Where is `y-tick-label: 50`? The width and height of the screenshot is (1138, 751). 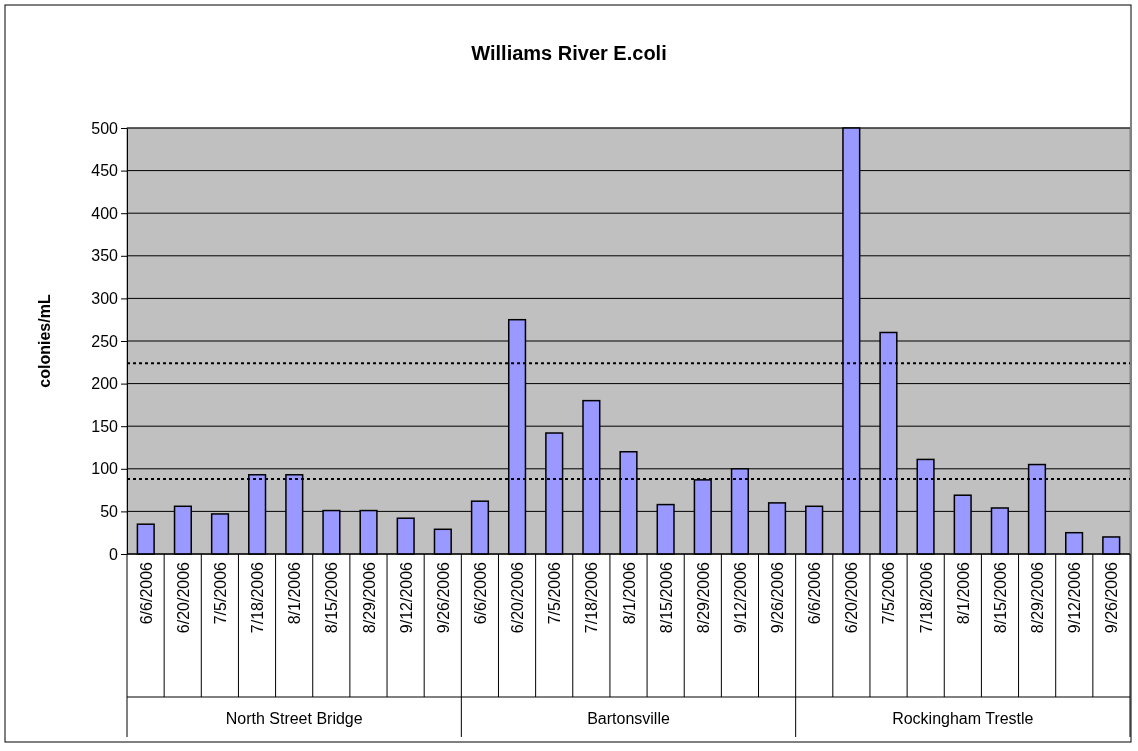
y-tick-label: 50 is located at coordinates (109, 512).